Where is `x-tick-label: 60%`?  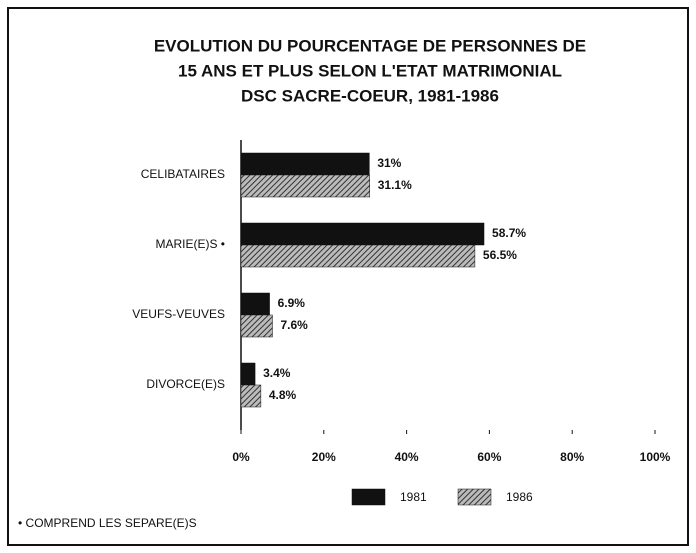
x-tick-label: 60% is located at coordinates (489, 457).